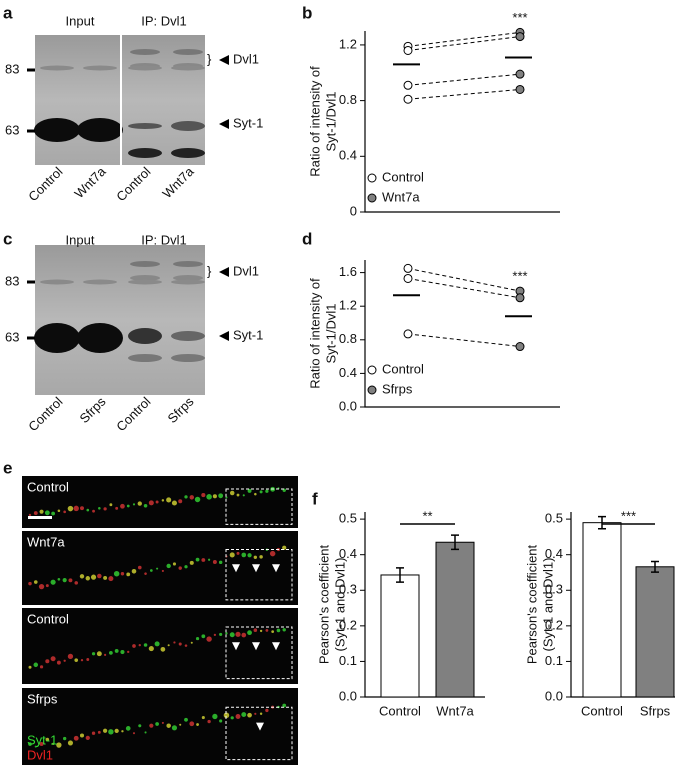  Describe the element at coordinates (307, 238) in the screenshot. I see `panel-label: d` at that location.